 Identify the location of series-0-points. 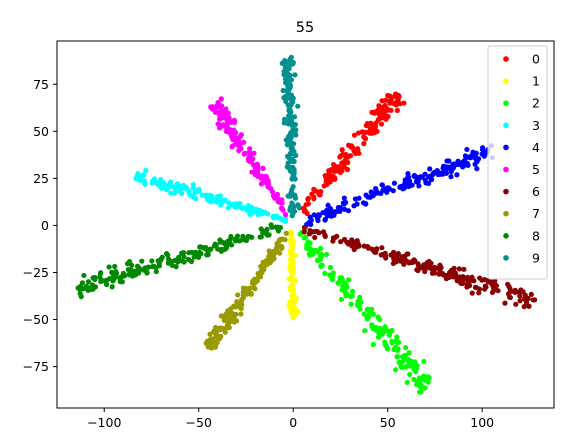
(351, 153).